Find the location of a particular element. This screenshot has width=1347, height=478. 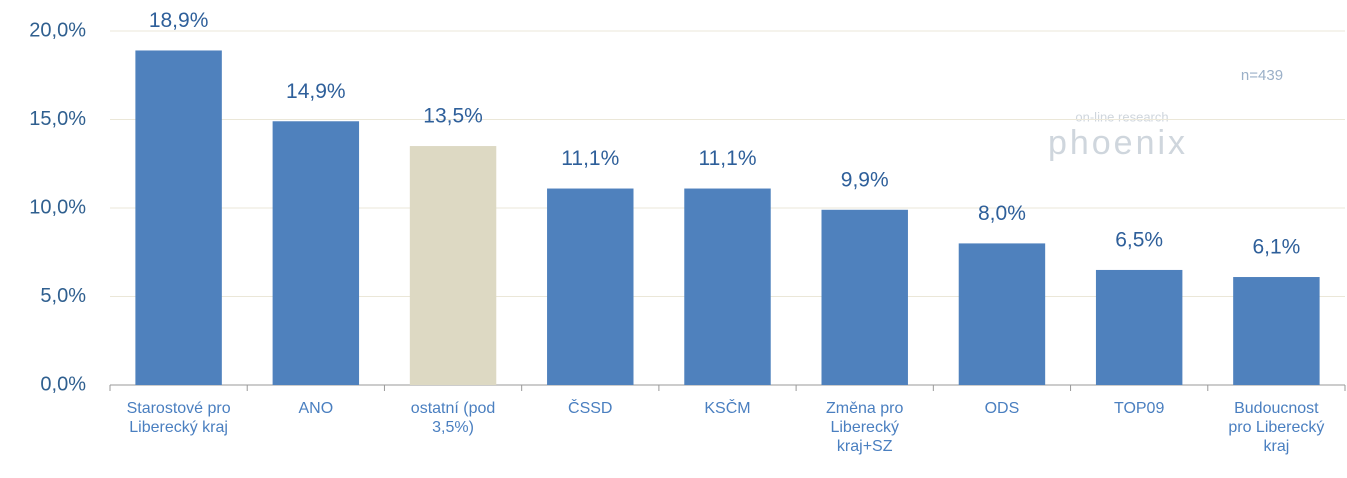

value-label: 6,1% is located at coordinates (1276, 247).